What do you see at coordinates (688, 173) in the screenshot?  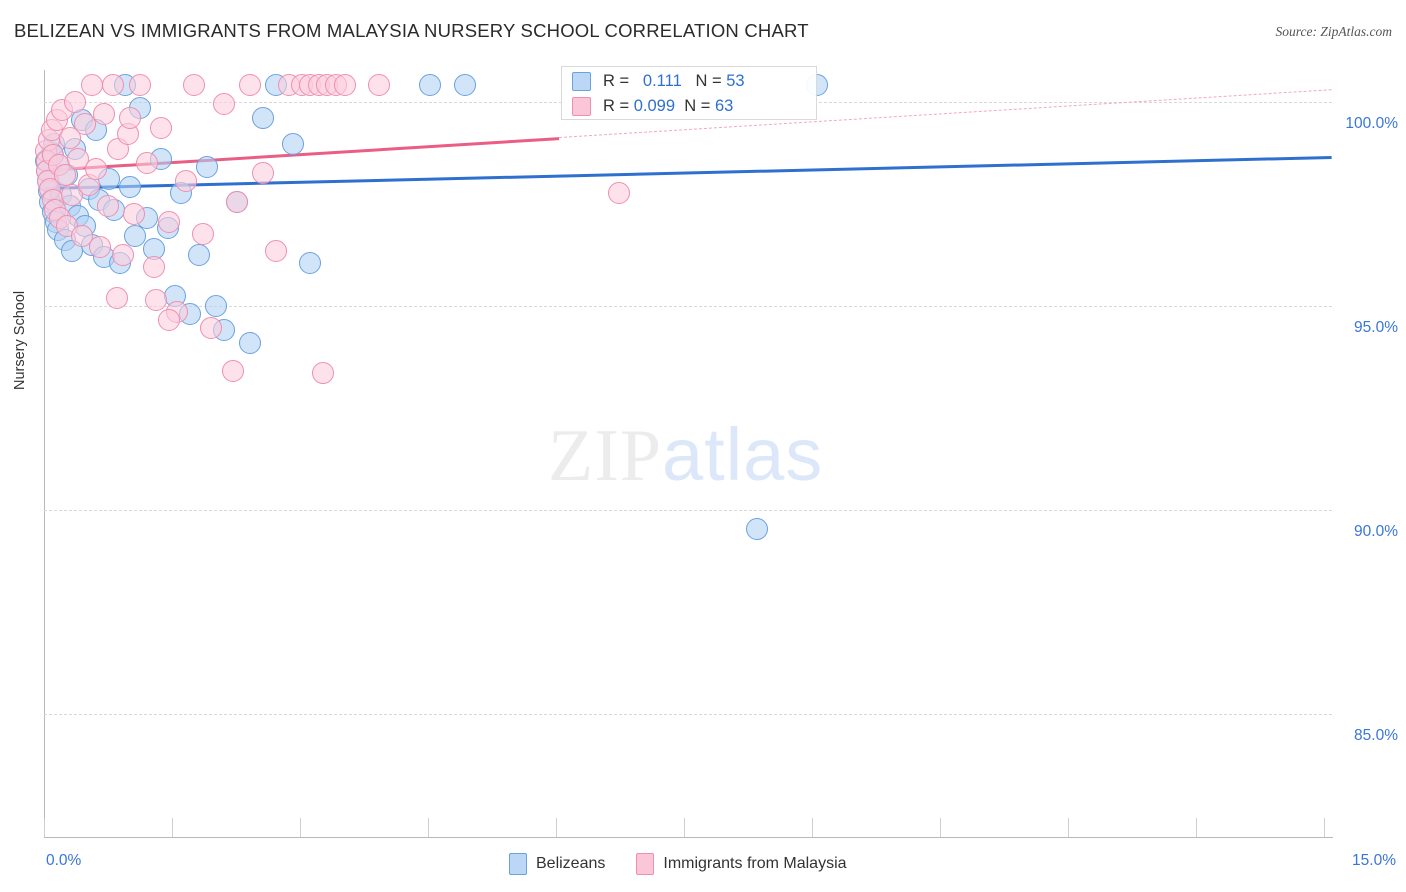 I see `trendline` at bounding box center [688, 173].